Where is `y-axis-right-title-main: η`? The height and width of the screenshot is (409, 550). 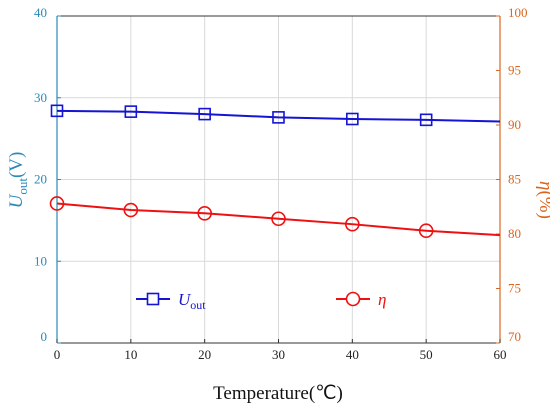
y-axis-right-title-main: η is located at coordinates (542, 185).